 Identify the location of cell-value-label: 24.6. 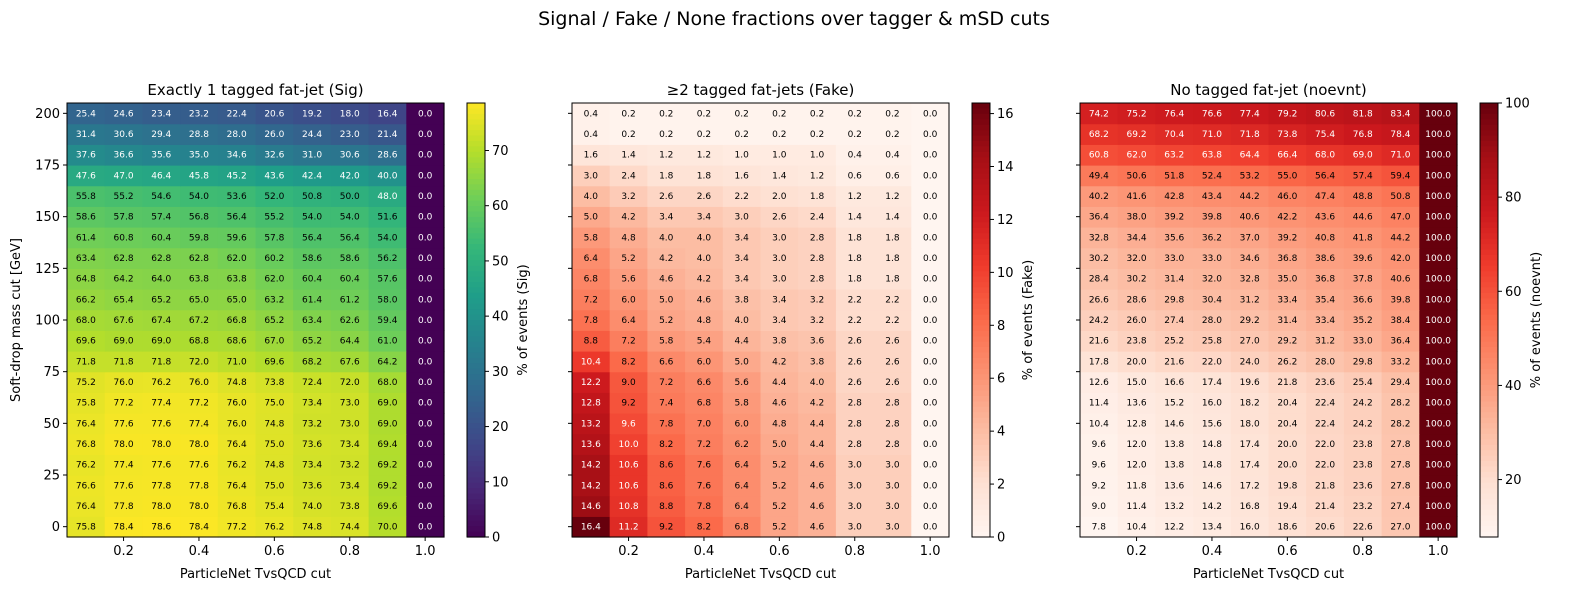
(124, 114).